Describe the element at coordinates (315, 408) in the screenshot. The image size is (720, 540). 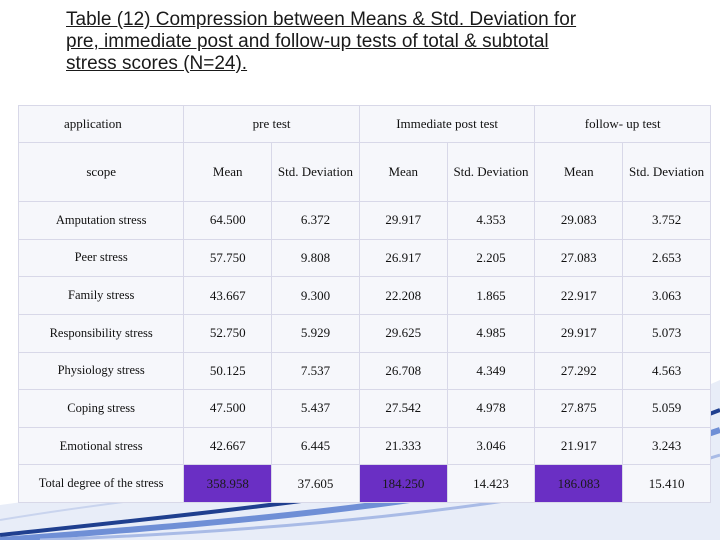
I see `pre-std-cell: 5.437` at that location.